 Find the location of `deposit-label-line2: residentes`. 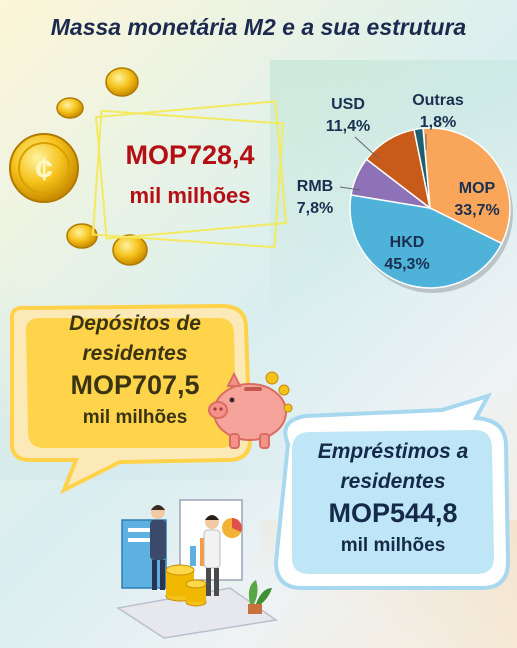

deposit-label-line2: residentes is located at coordinates (135, 353).